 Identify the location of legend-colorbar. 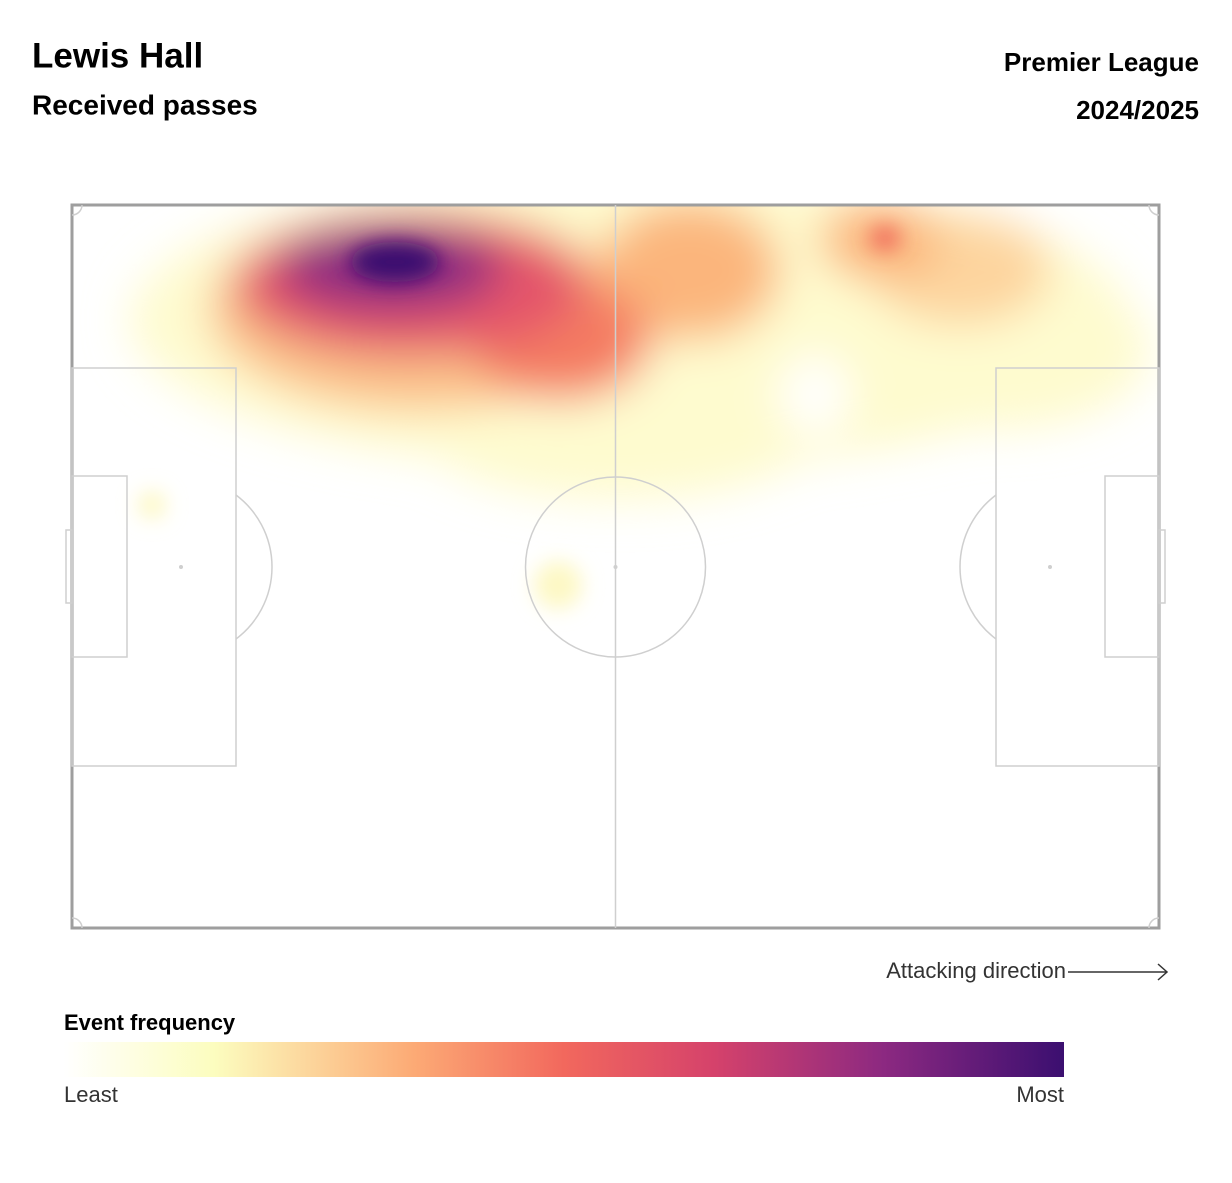
(564, 1059).